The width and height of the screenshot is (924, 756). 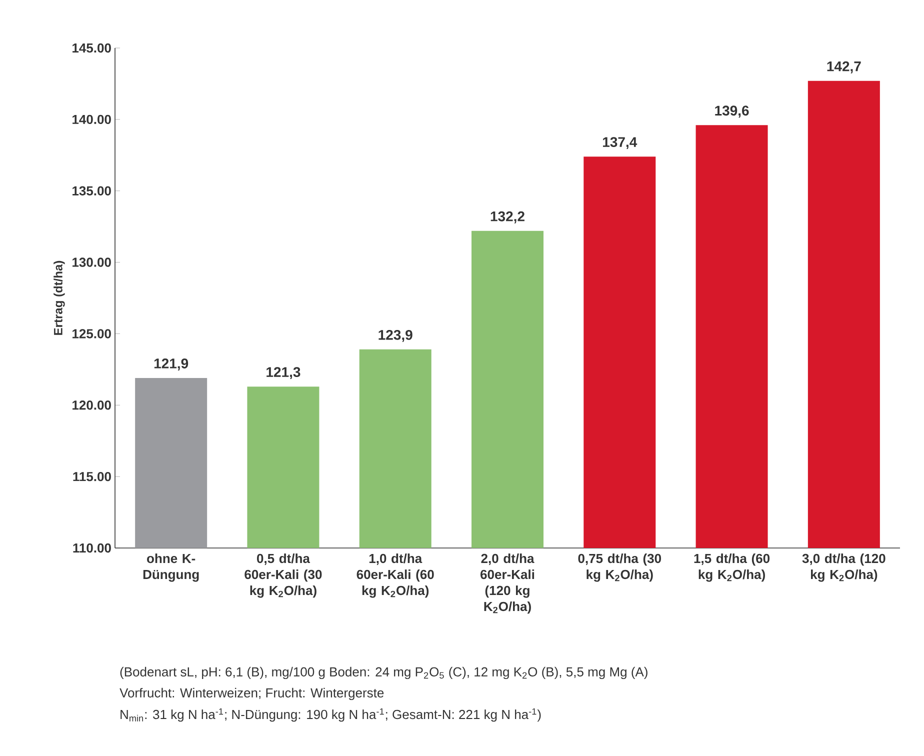 What do you see at coordinates (59, 297) in the screenshot?
I see `y-axis-title: Ertrag (dt/ha)` at bounding box center [59, 297].